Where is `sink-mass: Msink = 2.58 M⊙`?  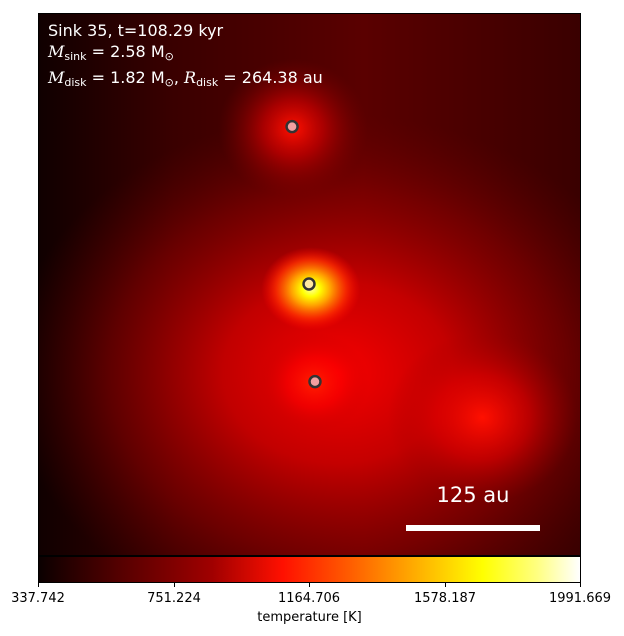
sink-mass: Msink = 2.58 M⊙ is located at coordinates (111, 52).